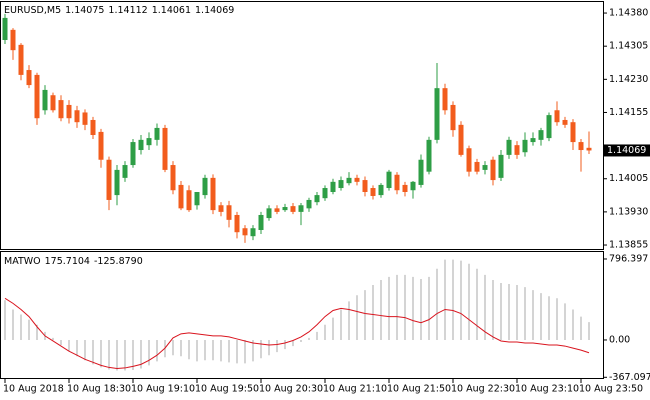  What do you see at coordinates (67, 261) in the screenshot?
I see `histogram-last-value: 175.7104` at bounding box center [67, 261].